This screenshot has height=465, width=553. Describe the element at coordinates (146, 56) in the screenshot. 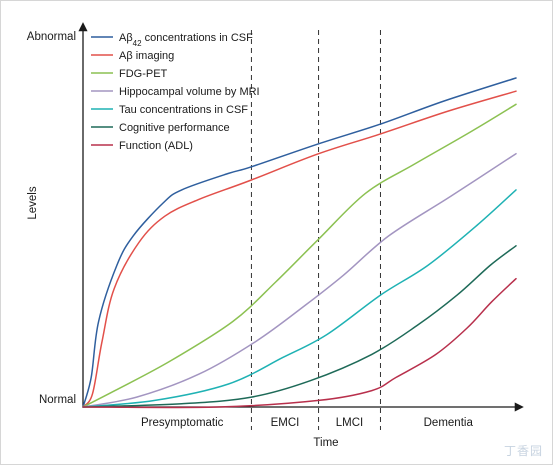

I see `legend-entry: Aβ imaging` at that location.